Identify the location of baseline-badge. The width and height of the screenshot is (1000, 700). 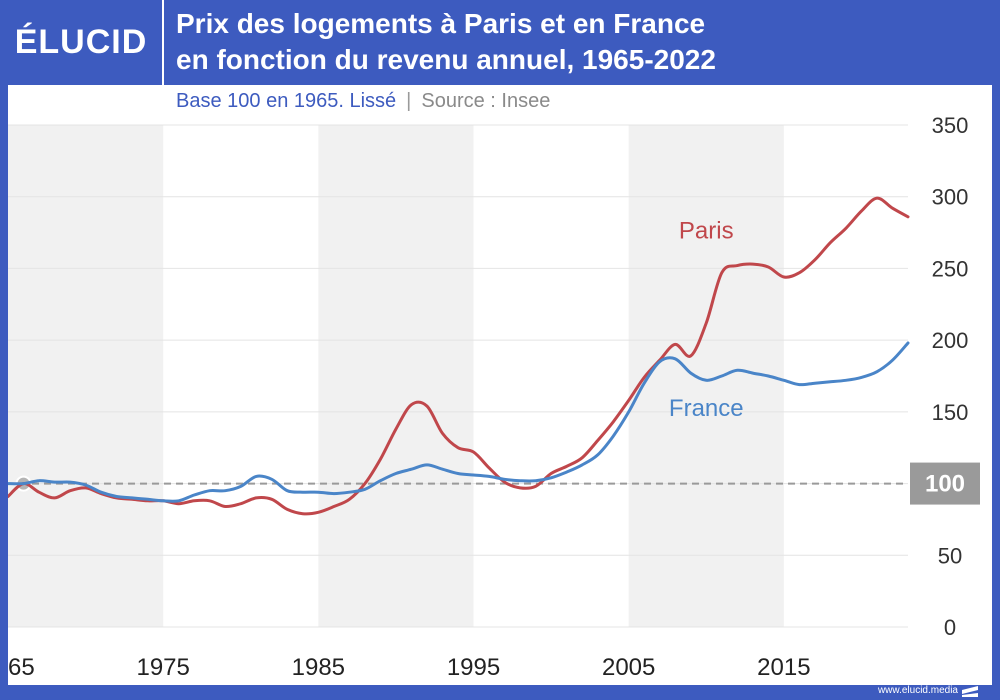
(945, 483).